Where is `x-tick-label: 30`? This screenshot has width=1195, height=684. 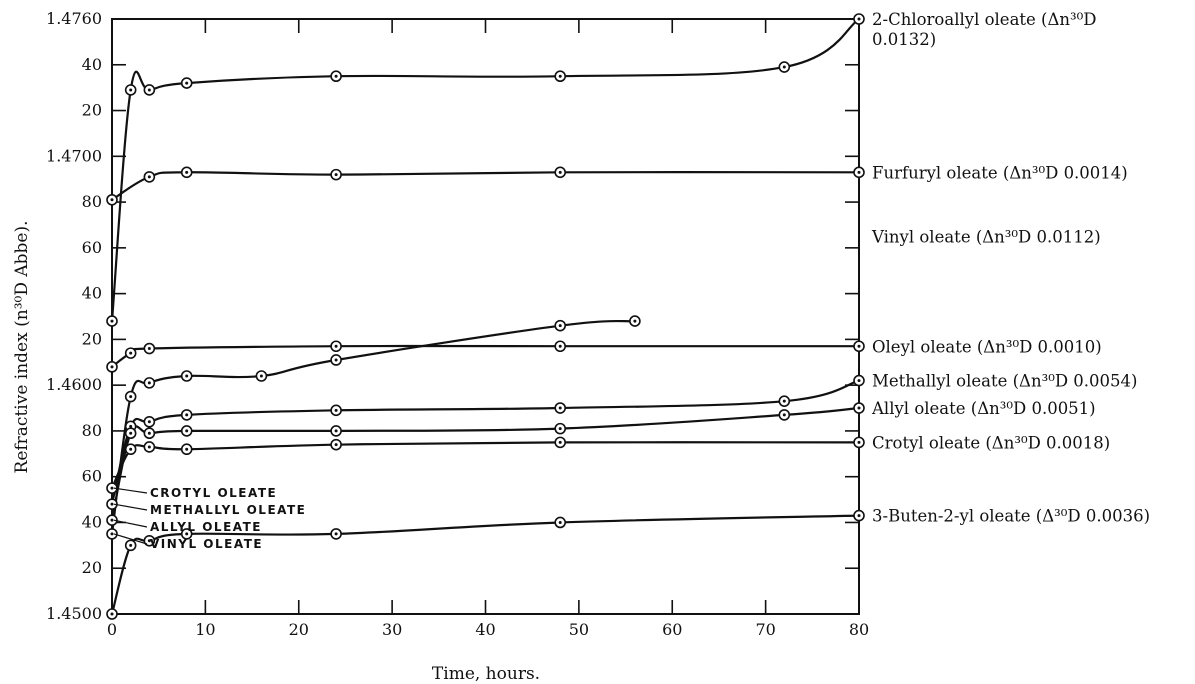
x-tick-label: 30 is located at coordinates (392, 629).